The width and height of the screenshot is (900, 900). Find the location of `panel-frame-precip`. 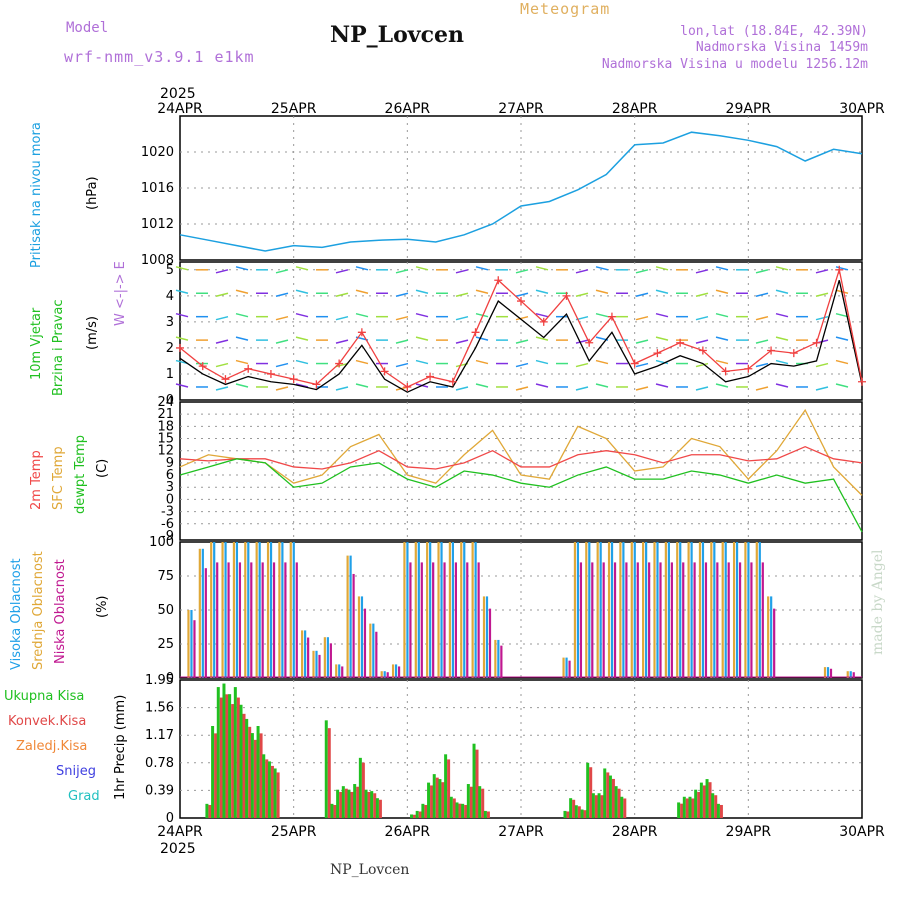

panel-frame-precip is located at coordinates (521, 749).